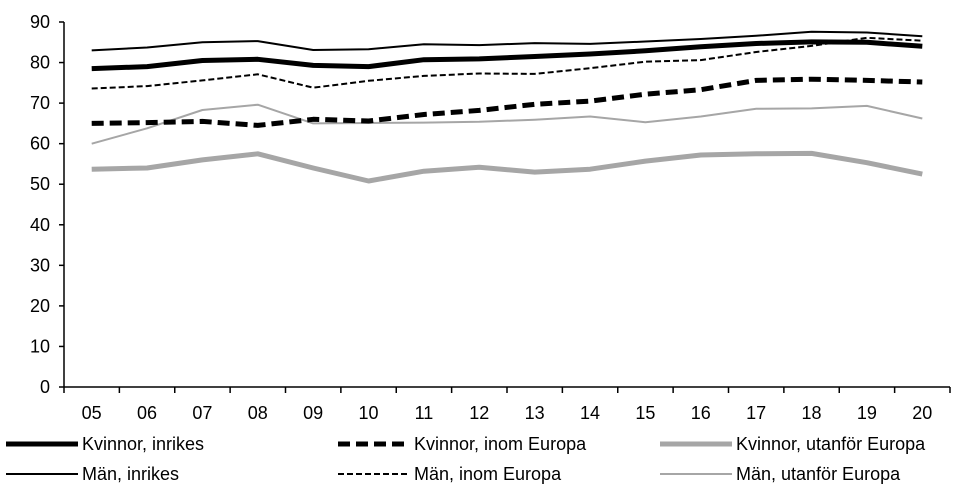 Image resolution: width=964 pixels, height=488 pixels. What do you see at coordinates (831, 443) in the screenshot?
I see `legend-label: Kvinnor, utanför Europa` at bounding box center [831, 443].